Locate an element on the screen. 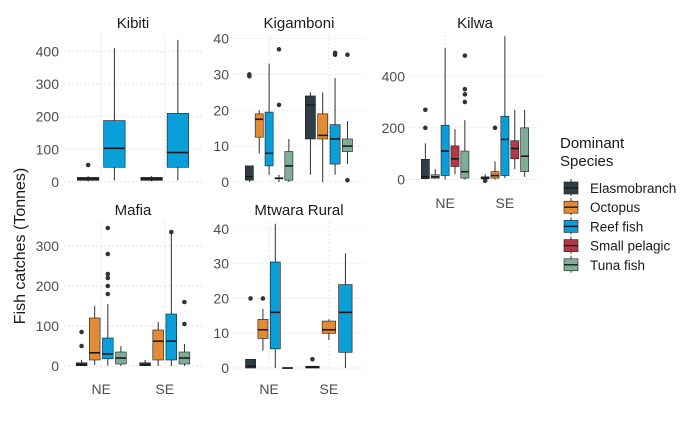 This screenshot has height=432, width=700. y-tick-label: 10 is located at coordinates (221, 333).